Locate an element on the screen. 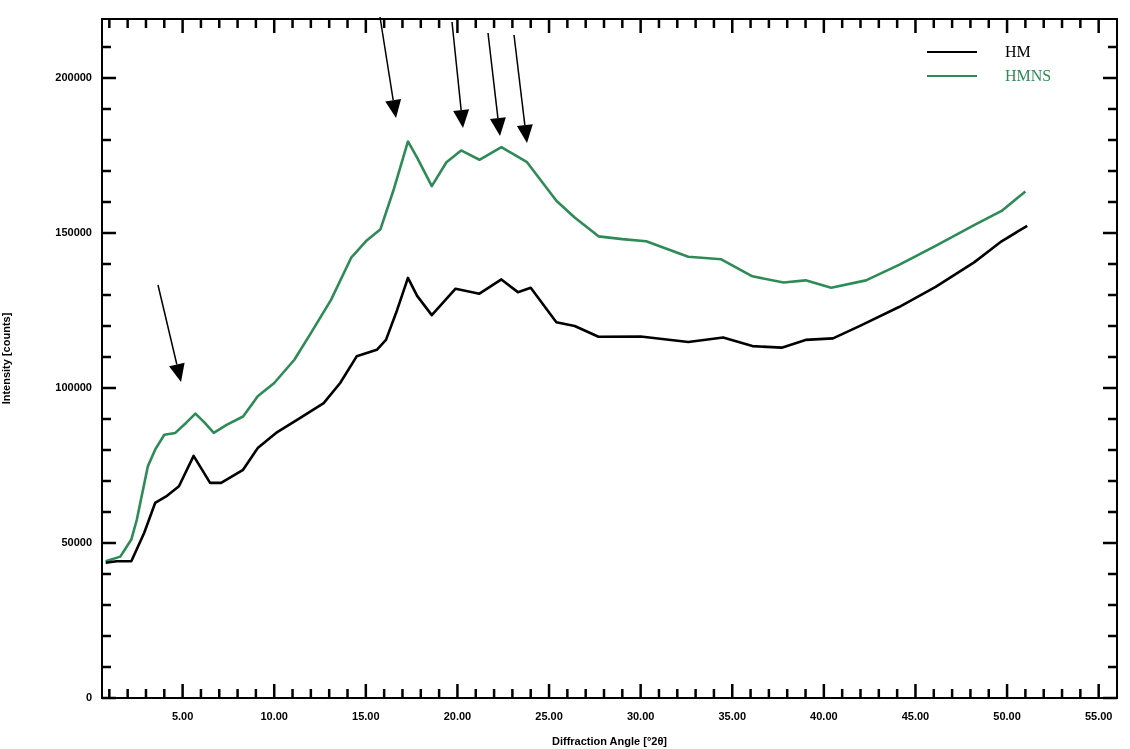 This screenshot has width=1130, height=749. x-tick-label: 35.00 is located at coordinates (732, 715).